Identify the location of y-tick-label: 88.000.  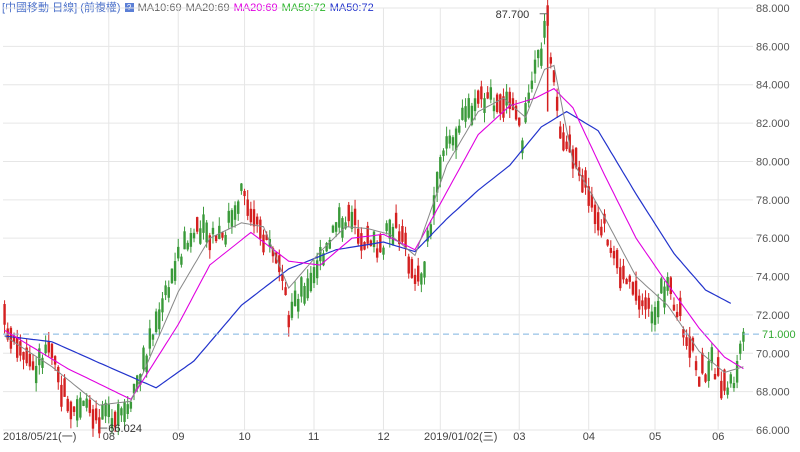
(773, 9).